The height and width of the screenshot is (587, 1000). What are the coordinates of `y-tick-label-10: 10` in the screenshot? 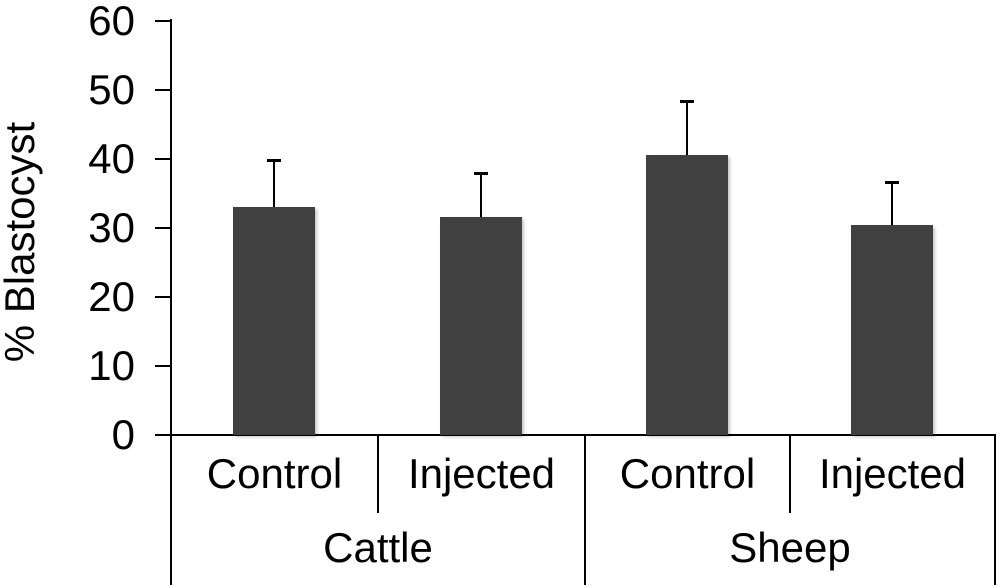 It's located at (111, 365).